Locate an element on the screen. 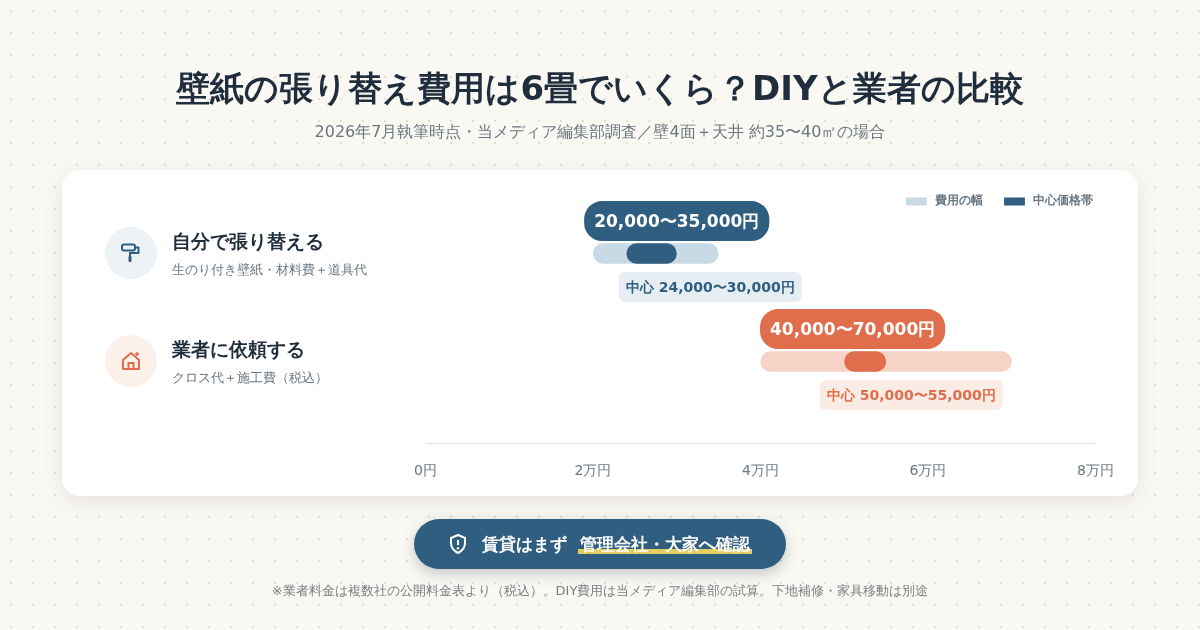  y-tick-label: 業者に依頼する is located at coordinates (238, 349).